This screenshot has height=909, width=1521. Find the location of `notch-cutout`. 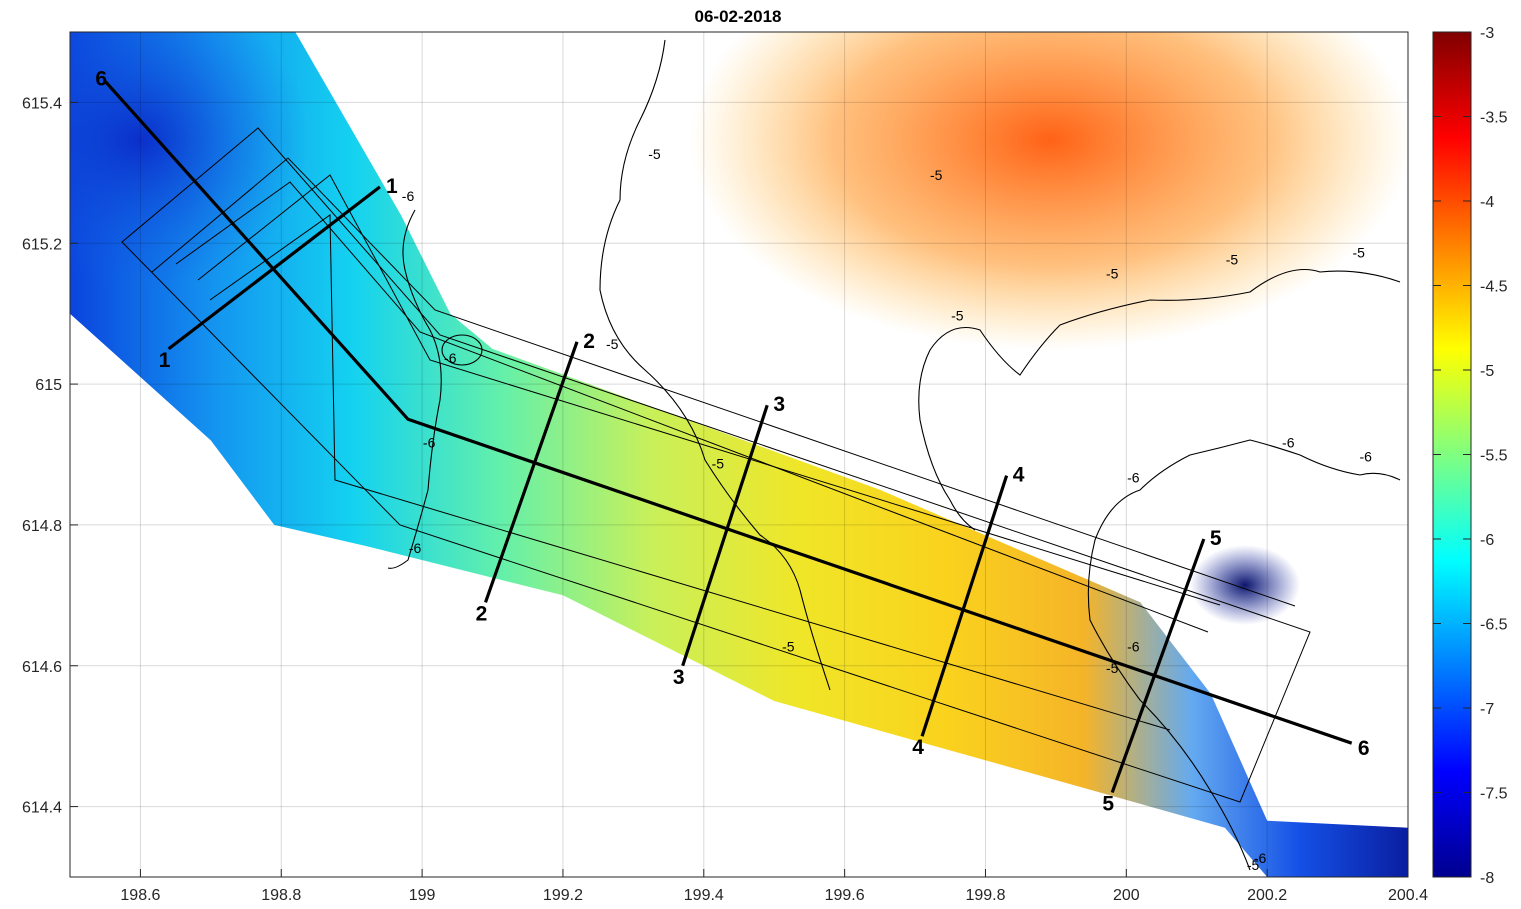

notch-cutout is located at coordinates (455, 173).